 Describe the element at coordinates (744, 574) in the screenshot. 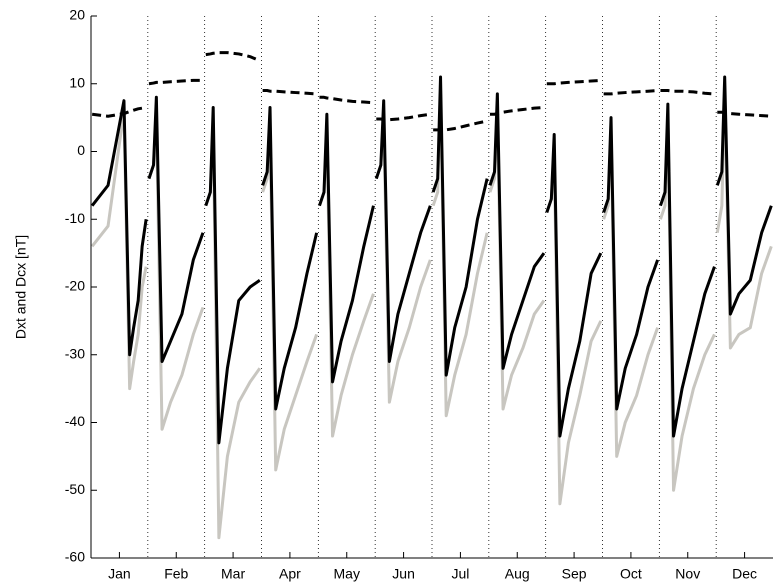

I see `x-tick-label: Dec` at that location.